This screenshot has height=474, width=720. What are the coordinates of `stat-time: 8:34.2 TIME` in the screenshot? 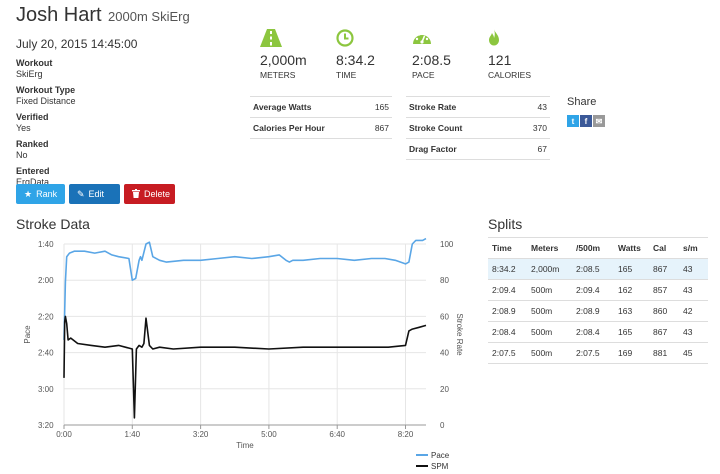 It's located at (381, 54).